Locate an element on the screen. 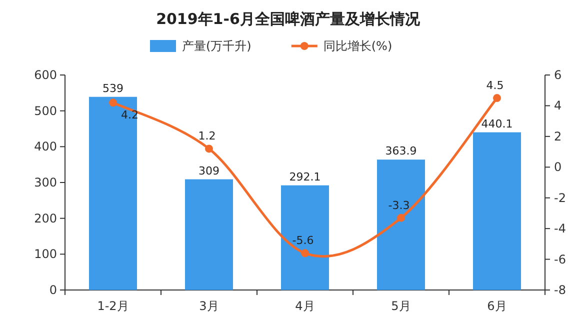  y2-tick-label: 4 is located at coordinates (558, 105).